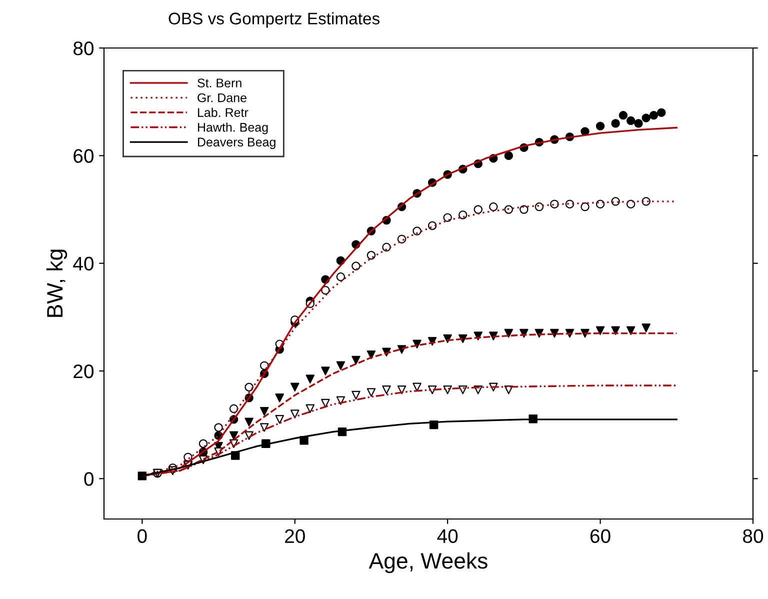 This screenshot has height=599, width=768. Describe the element at coordinates (84, 371) in the screenshot. I see `y-tick-label: 20` at that location.